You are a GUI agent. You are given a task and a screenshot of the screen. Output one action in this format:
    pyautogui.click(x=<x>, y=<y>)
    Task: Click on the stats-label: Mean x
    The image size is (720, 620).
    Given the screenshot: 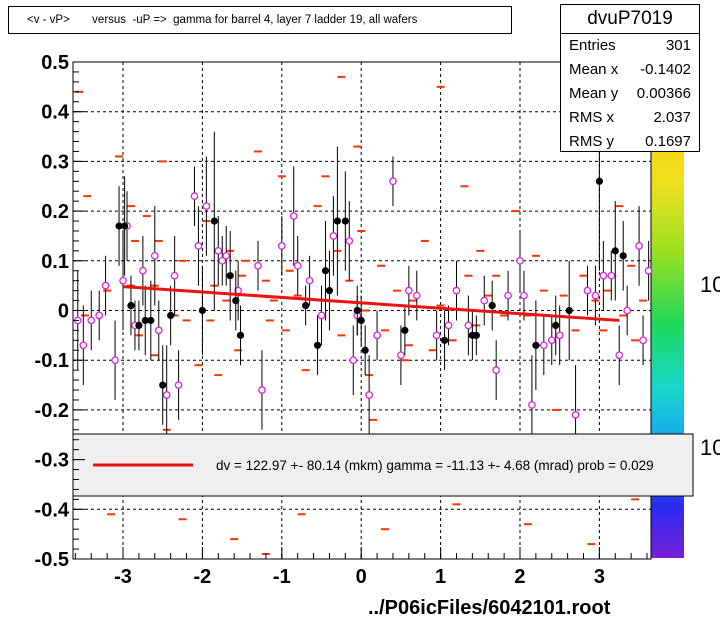 What is the action you would take?
    pyautogui.click(x=594, y=69)
    